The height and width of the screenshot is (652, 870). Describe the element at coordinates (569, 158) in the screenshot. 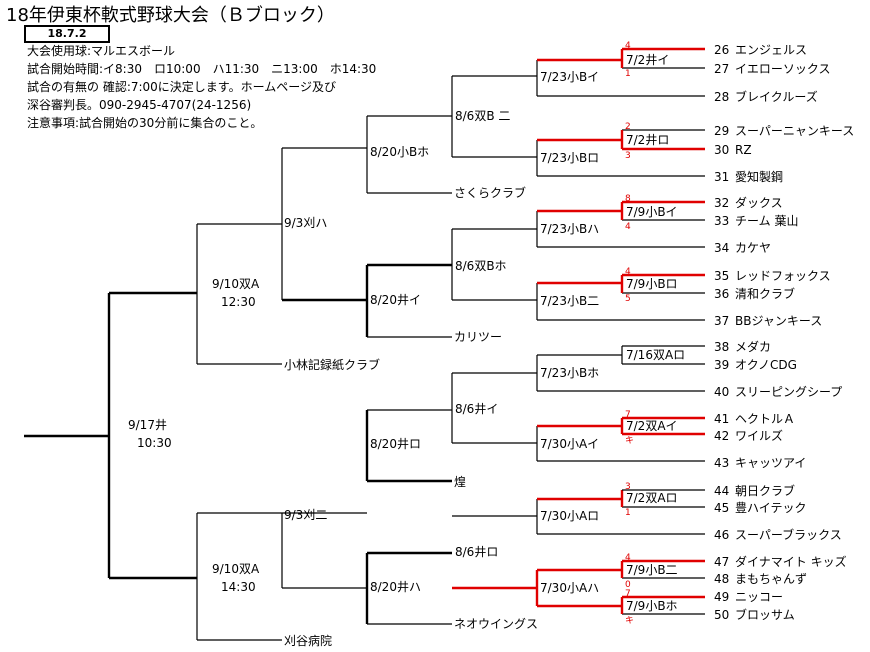

I see `game-label: 7/23小Bロ` at that location.